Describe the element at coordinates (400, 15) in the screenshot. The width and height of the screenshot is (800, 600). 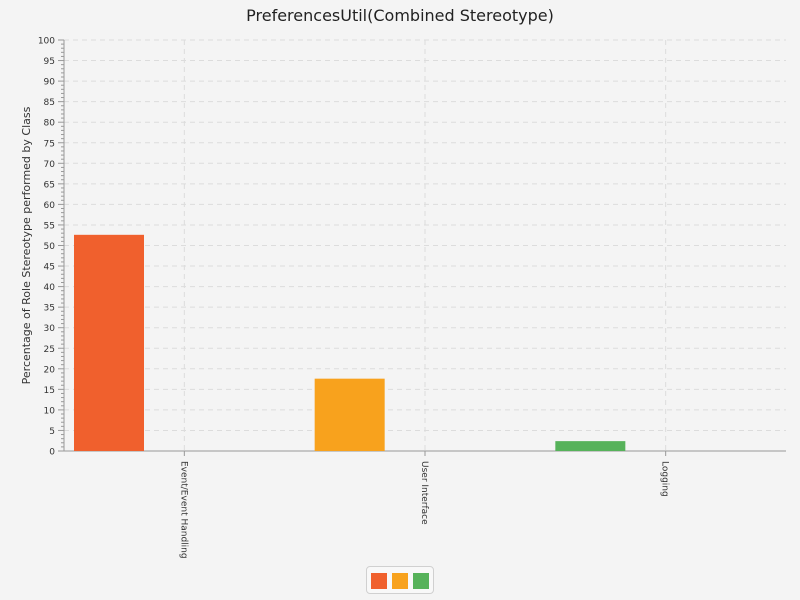
I see `chart-title: PreferencesUtil(Combined Stereotype)` at that location.